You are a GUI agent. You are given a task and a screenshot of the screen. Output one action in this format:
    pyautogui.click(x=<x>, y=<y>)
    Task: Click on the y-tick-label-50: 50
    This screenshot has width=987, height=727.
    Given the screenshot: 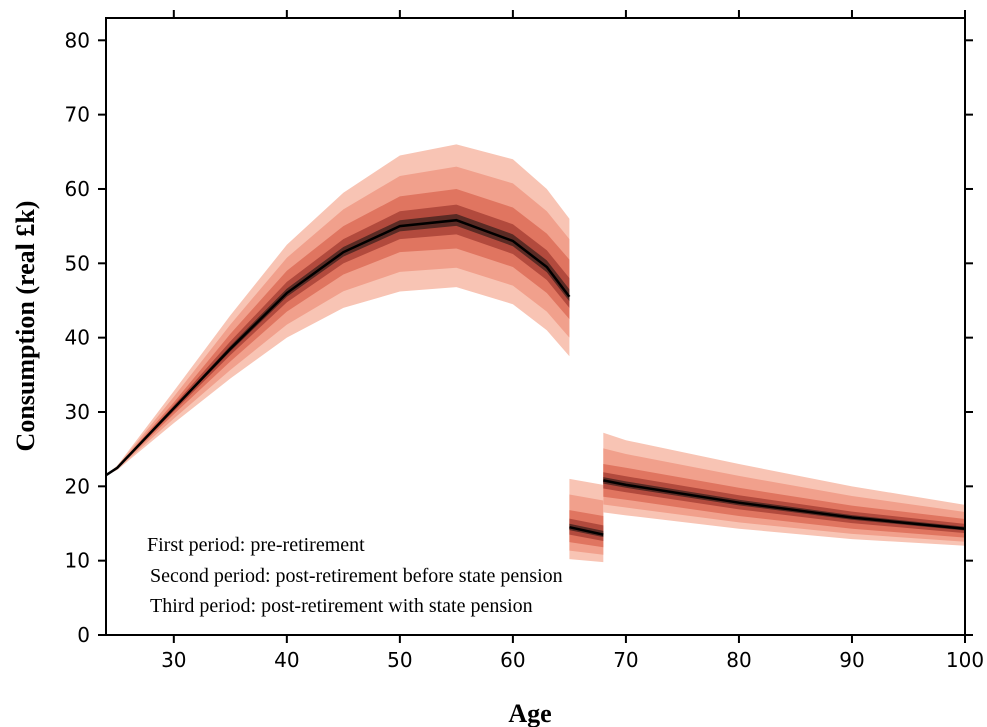 What is the action you would take?
    pyautogui.click(x=77, y=263)
    